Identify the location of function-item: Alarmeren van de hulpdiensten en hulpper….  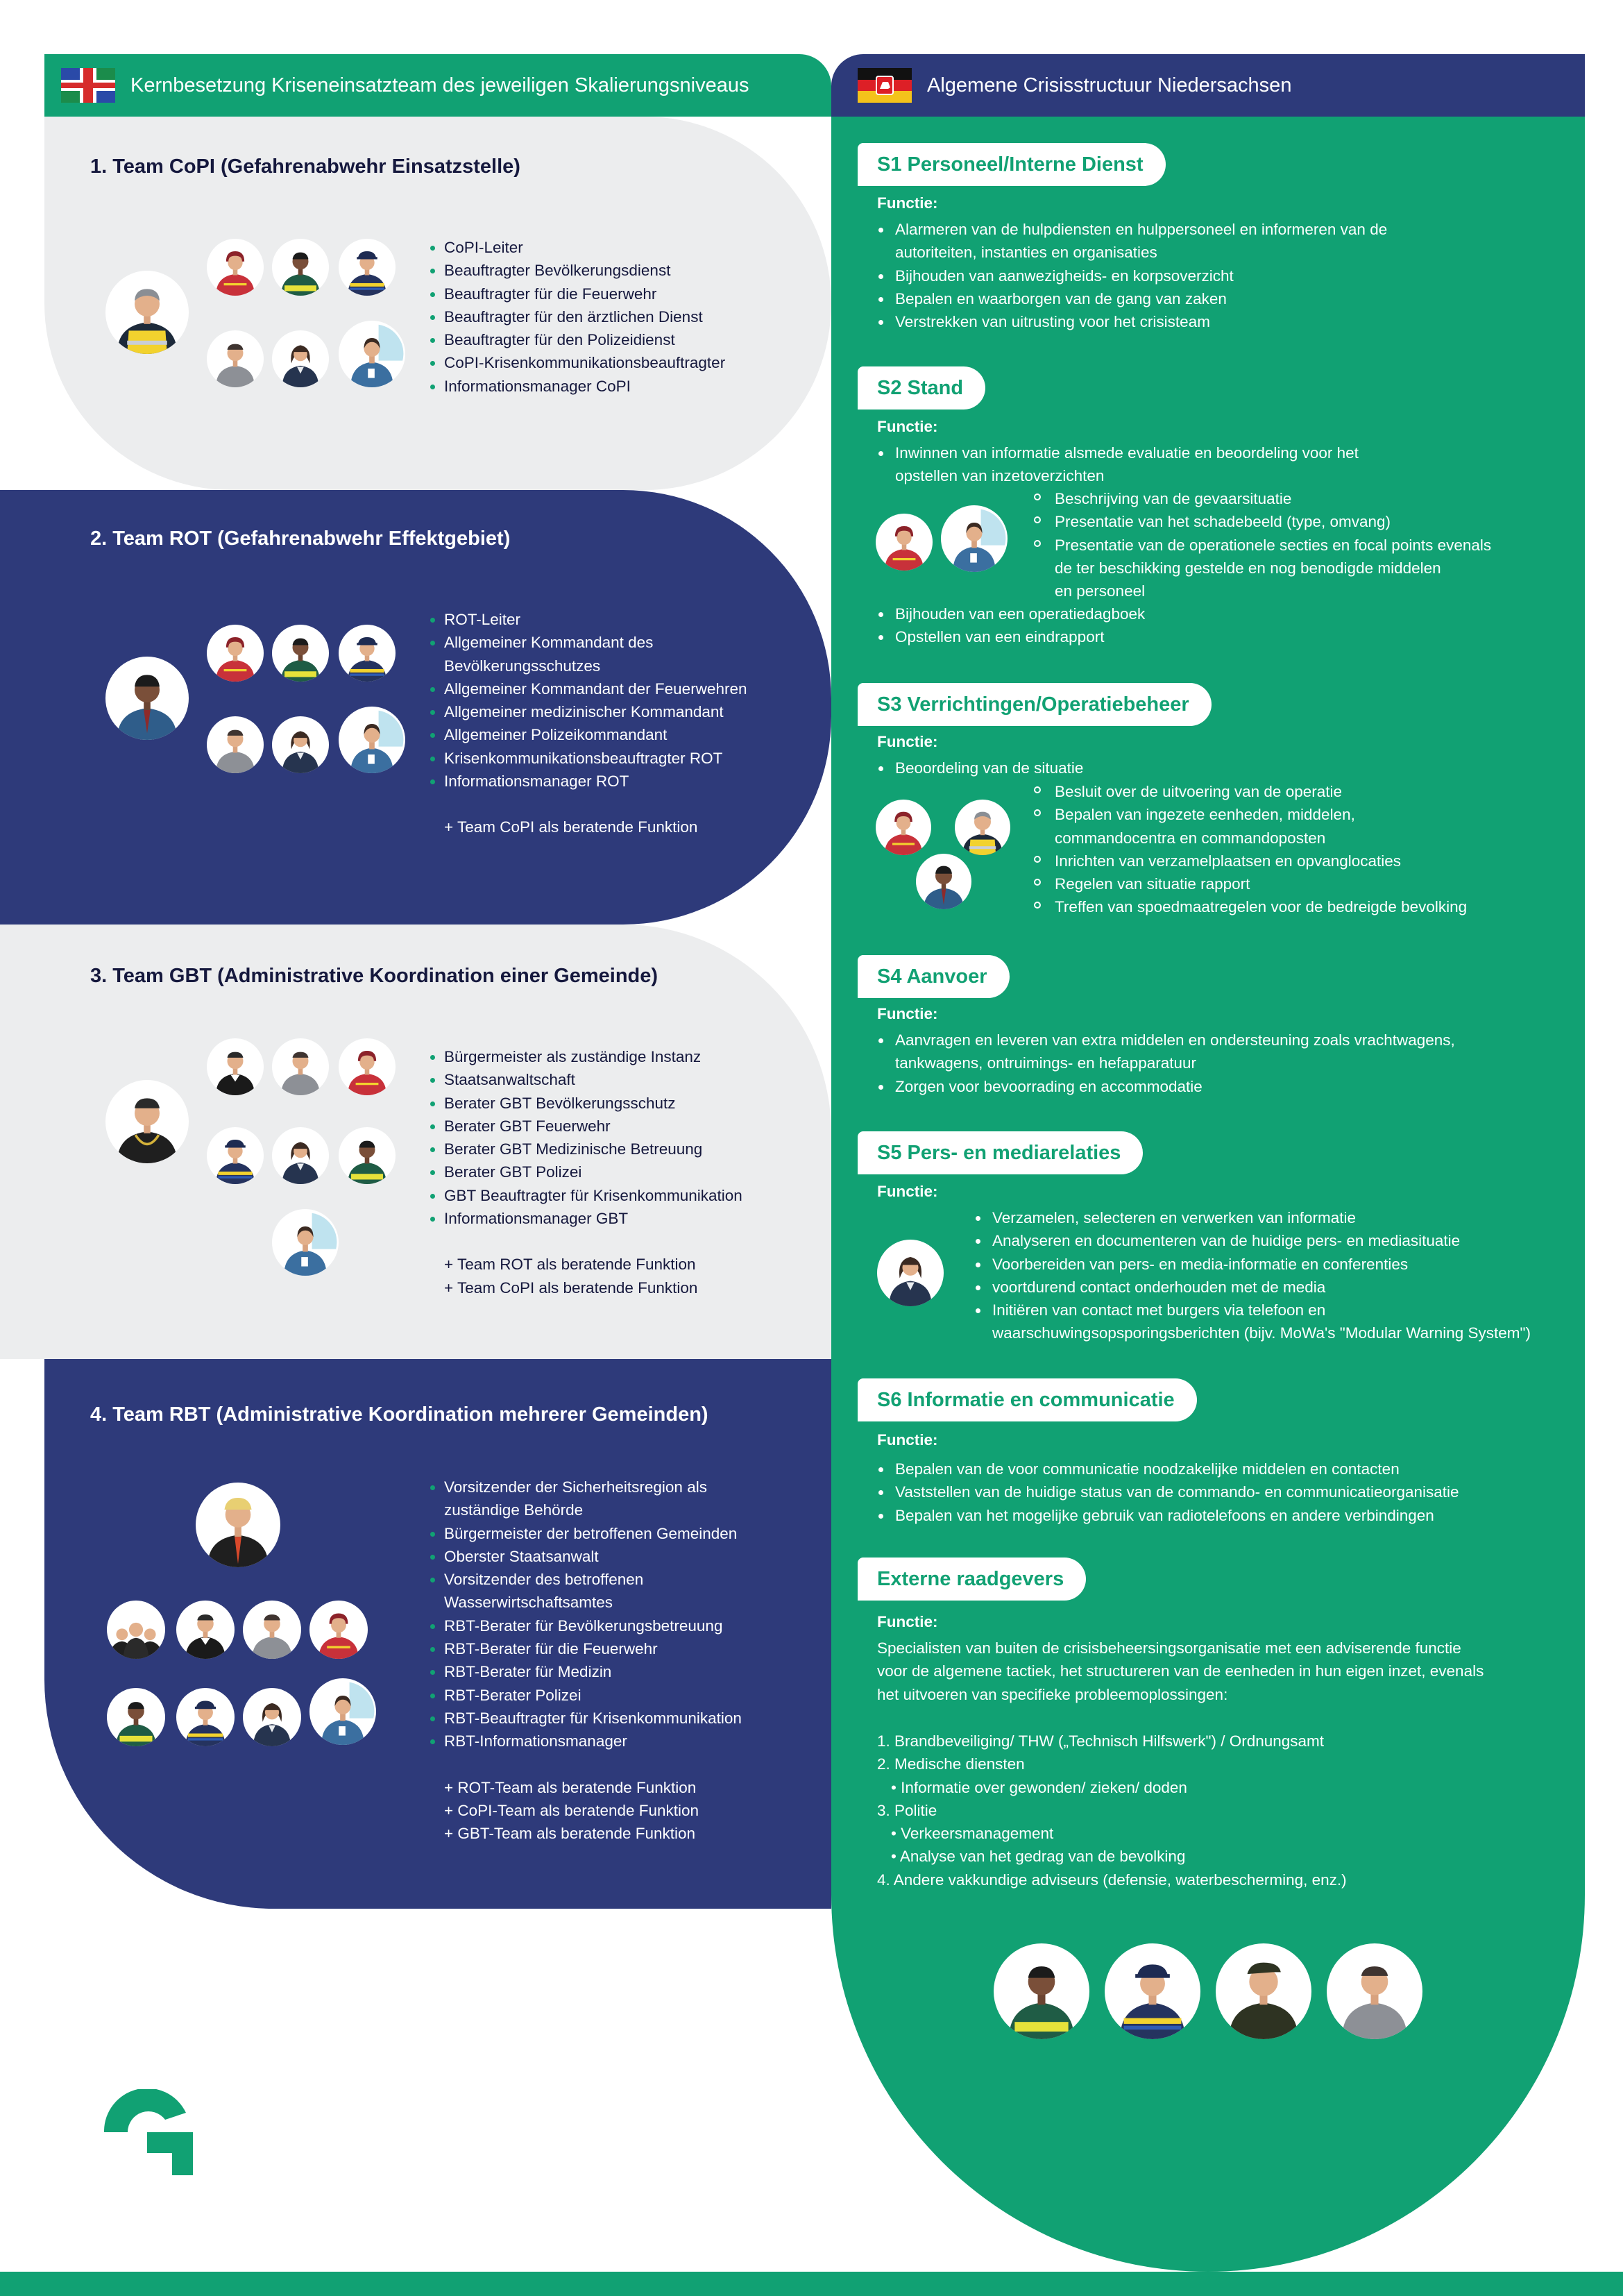
(1132, 229).